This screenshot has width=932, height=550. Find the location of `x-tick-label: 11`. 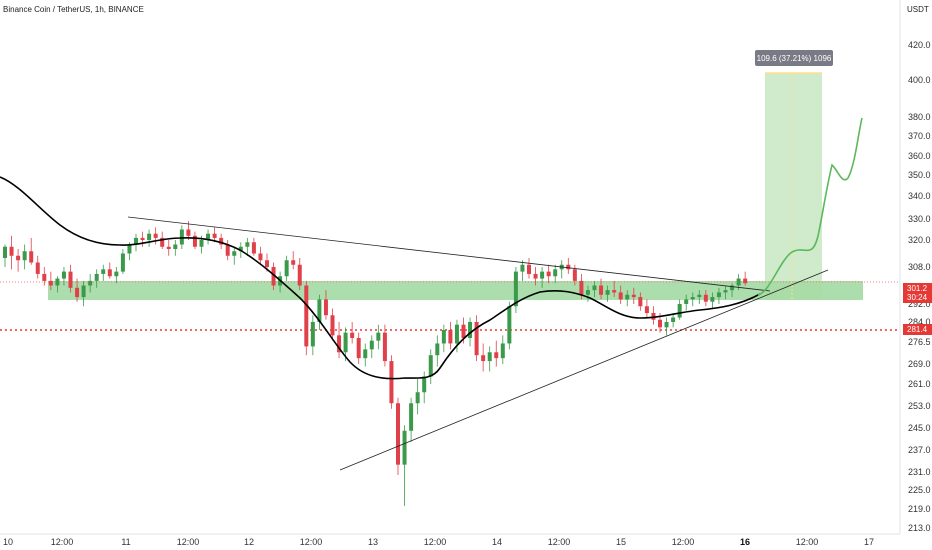

x-tick-label: 11 is located at coordinates (125, 542).